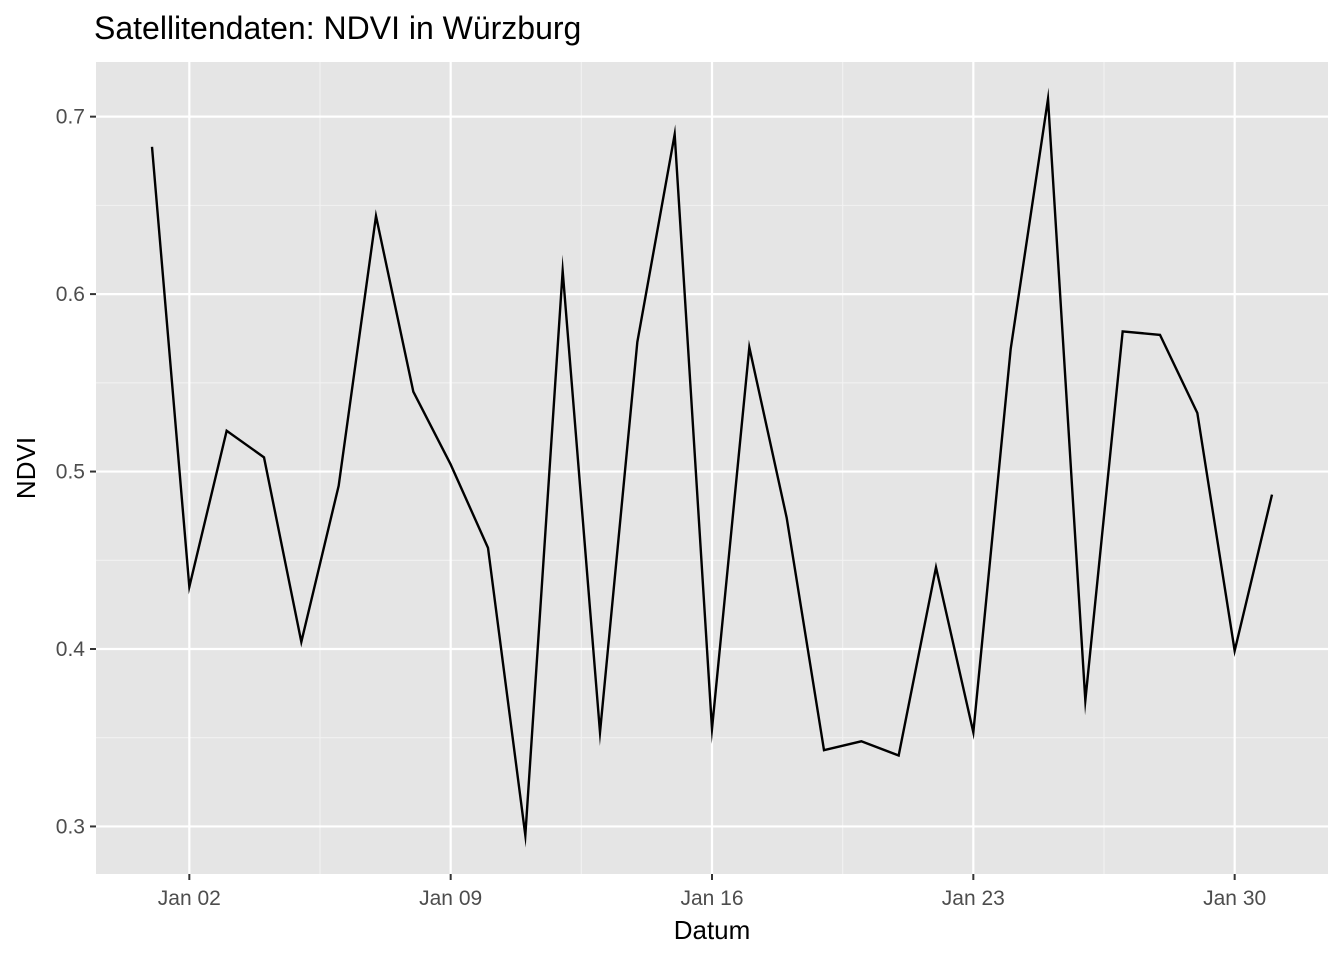  Describe the element at coordinates (70, 472) in the screenshot. I see `y-tick-label: 0.5` at that location.